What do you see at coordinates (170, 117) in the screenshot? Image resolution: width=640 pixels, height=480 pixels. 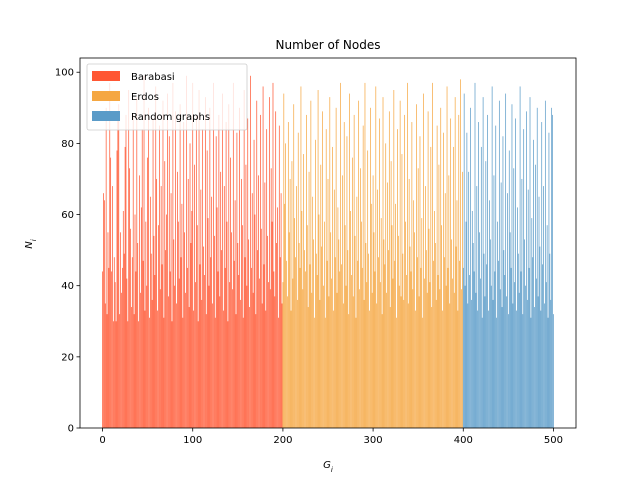 I see `legend-label: Random graphs` at bounding box center [170, 117].